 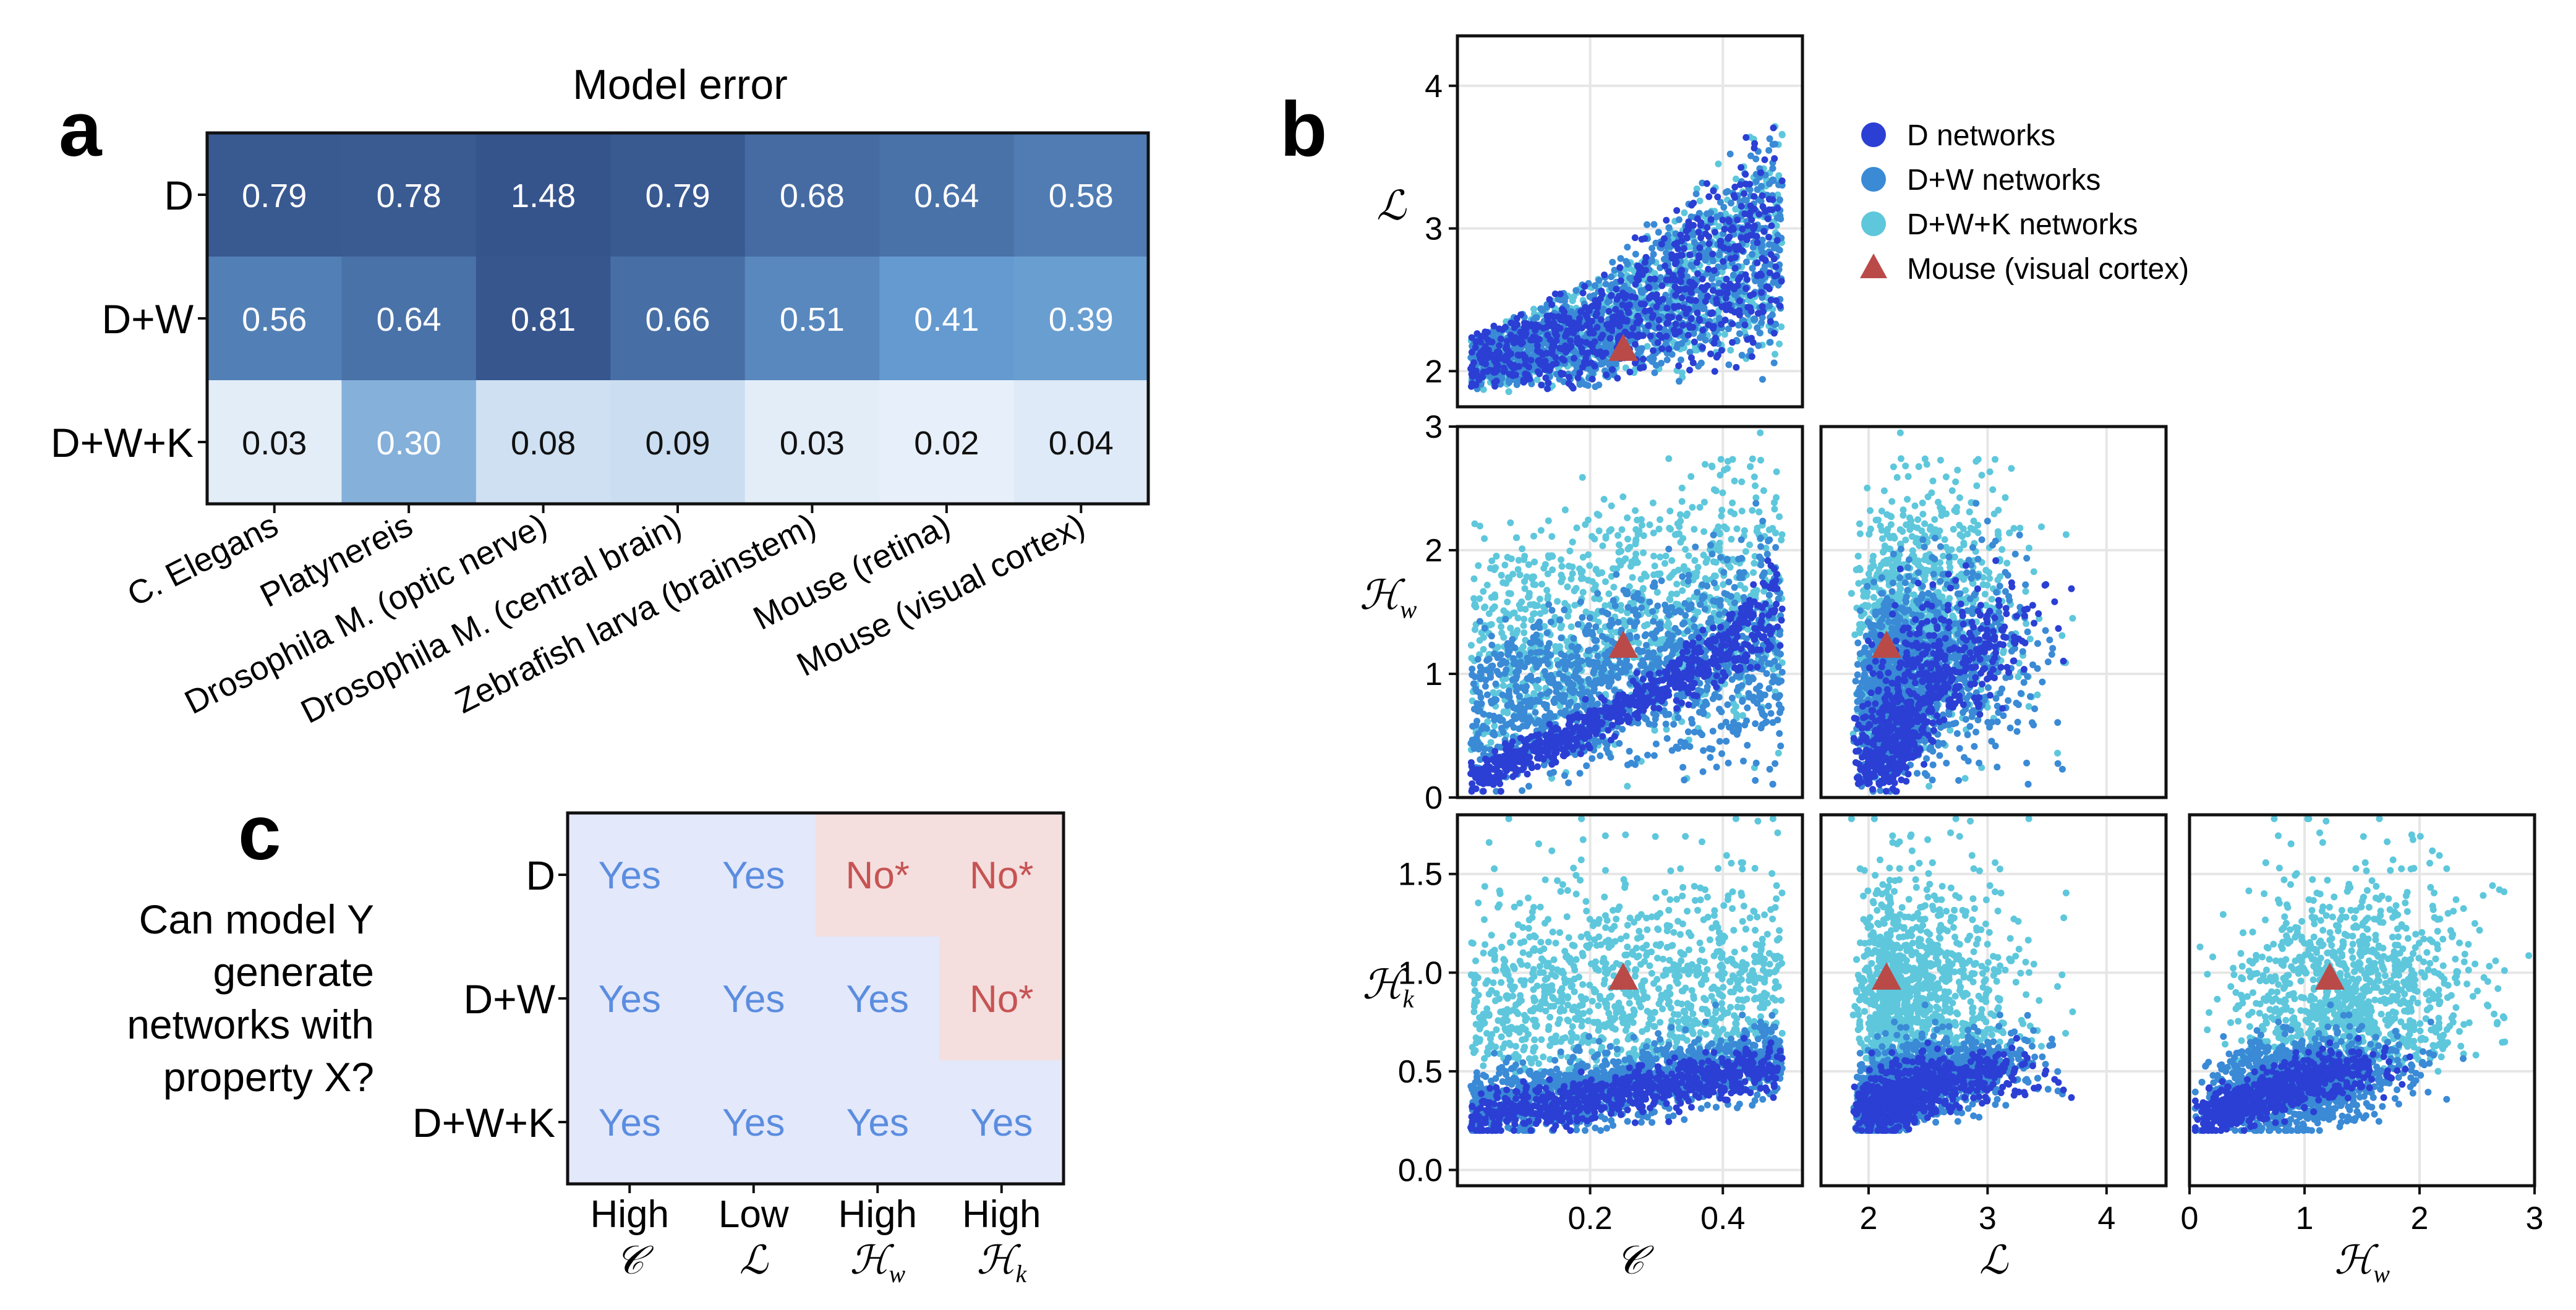 I want to click on cell-yes: Yes, so click(x=1001, y=1123).